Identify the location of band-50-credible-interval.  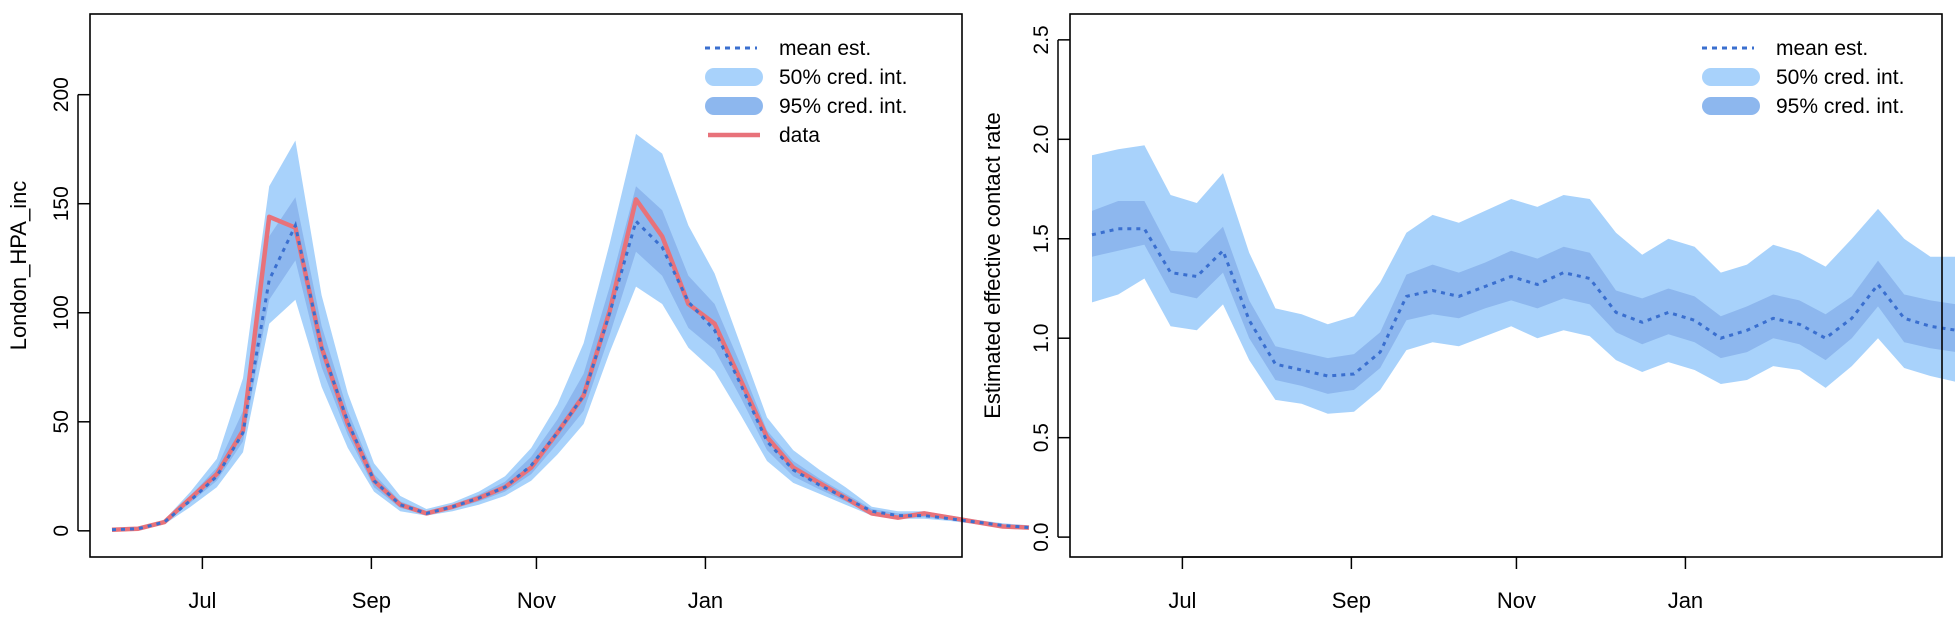
(1523, 297).